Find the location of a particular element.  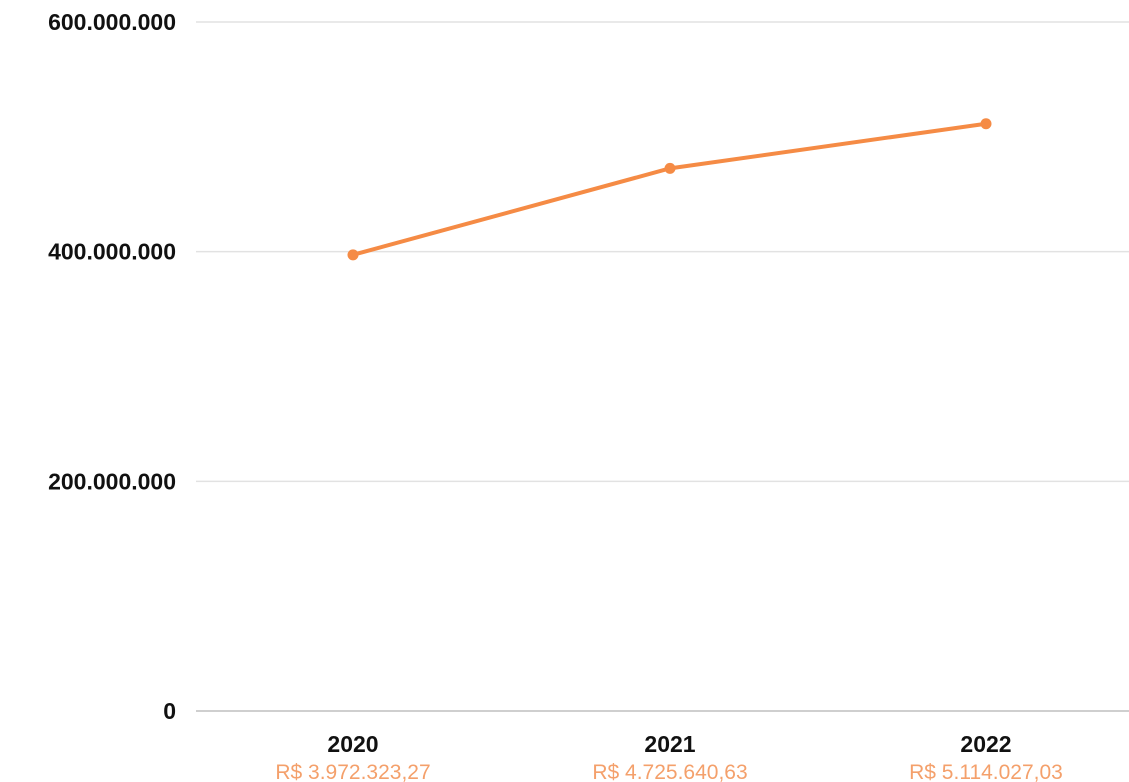

data-label: R$ 5.114.027,03 is located at coordinates (986, 771).